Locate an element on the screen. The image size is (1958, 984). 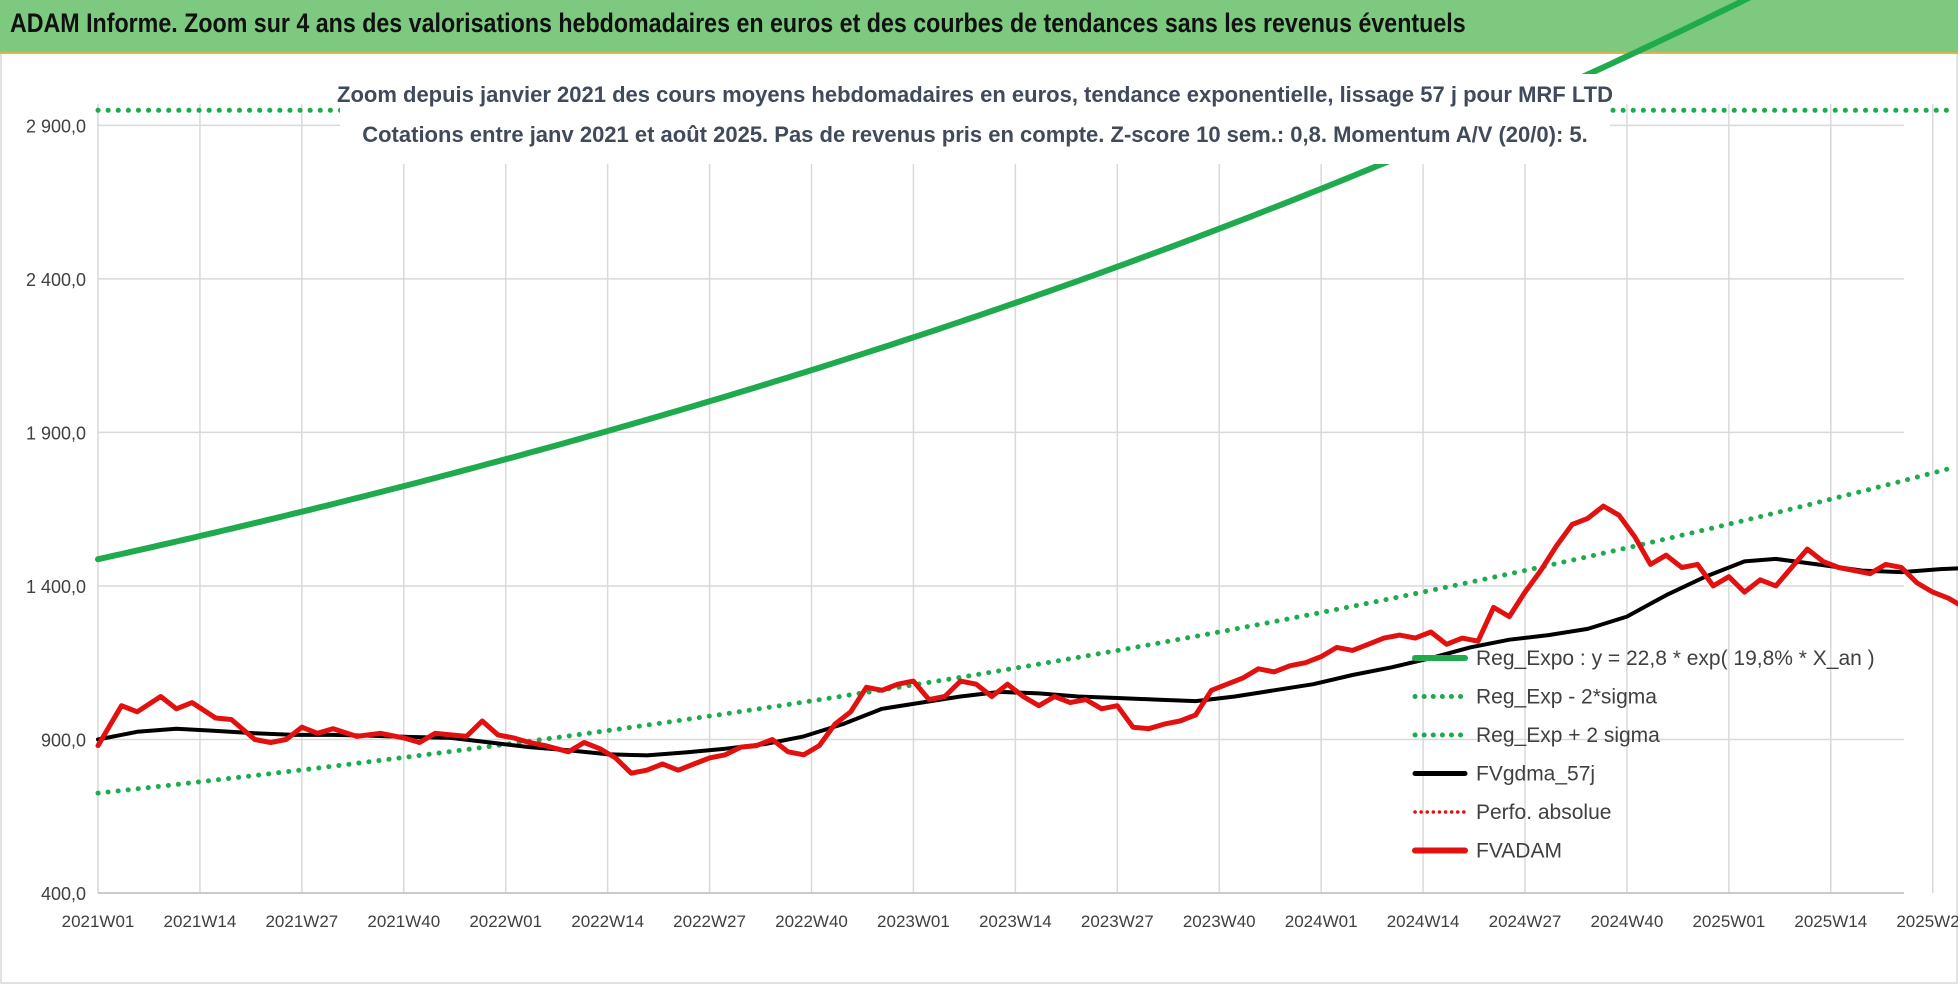
x-tick-label: 2021W27 is located at coordinates (301, 921).